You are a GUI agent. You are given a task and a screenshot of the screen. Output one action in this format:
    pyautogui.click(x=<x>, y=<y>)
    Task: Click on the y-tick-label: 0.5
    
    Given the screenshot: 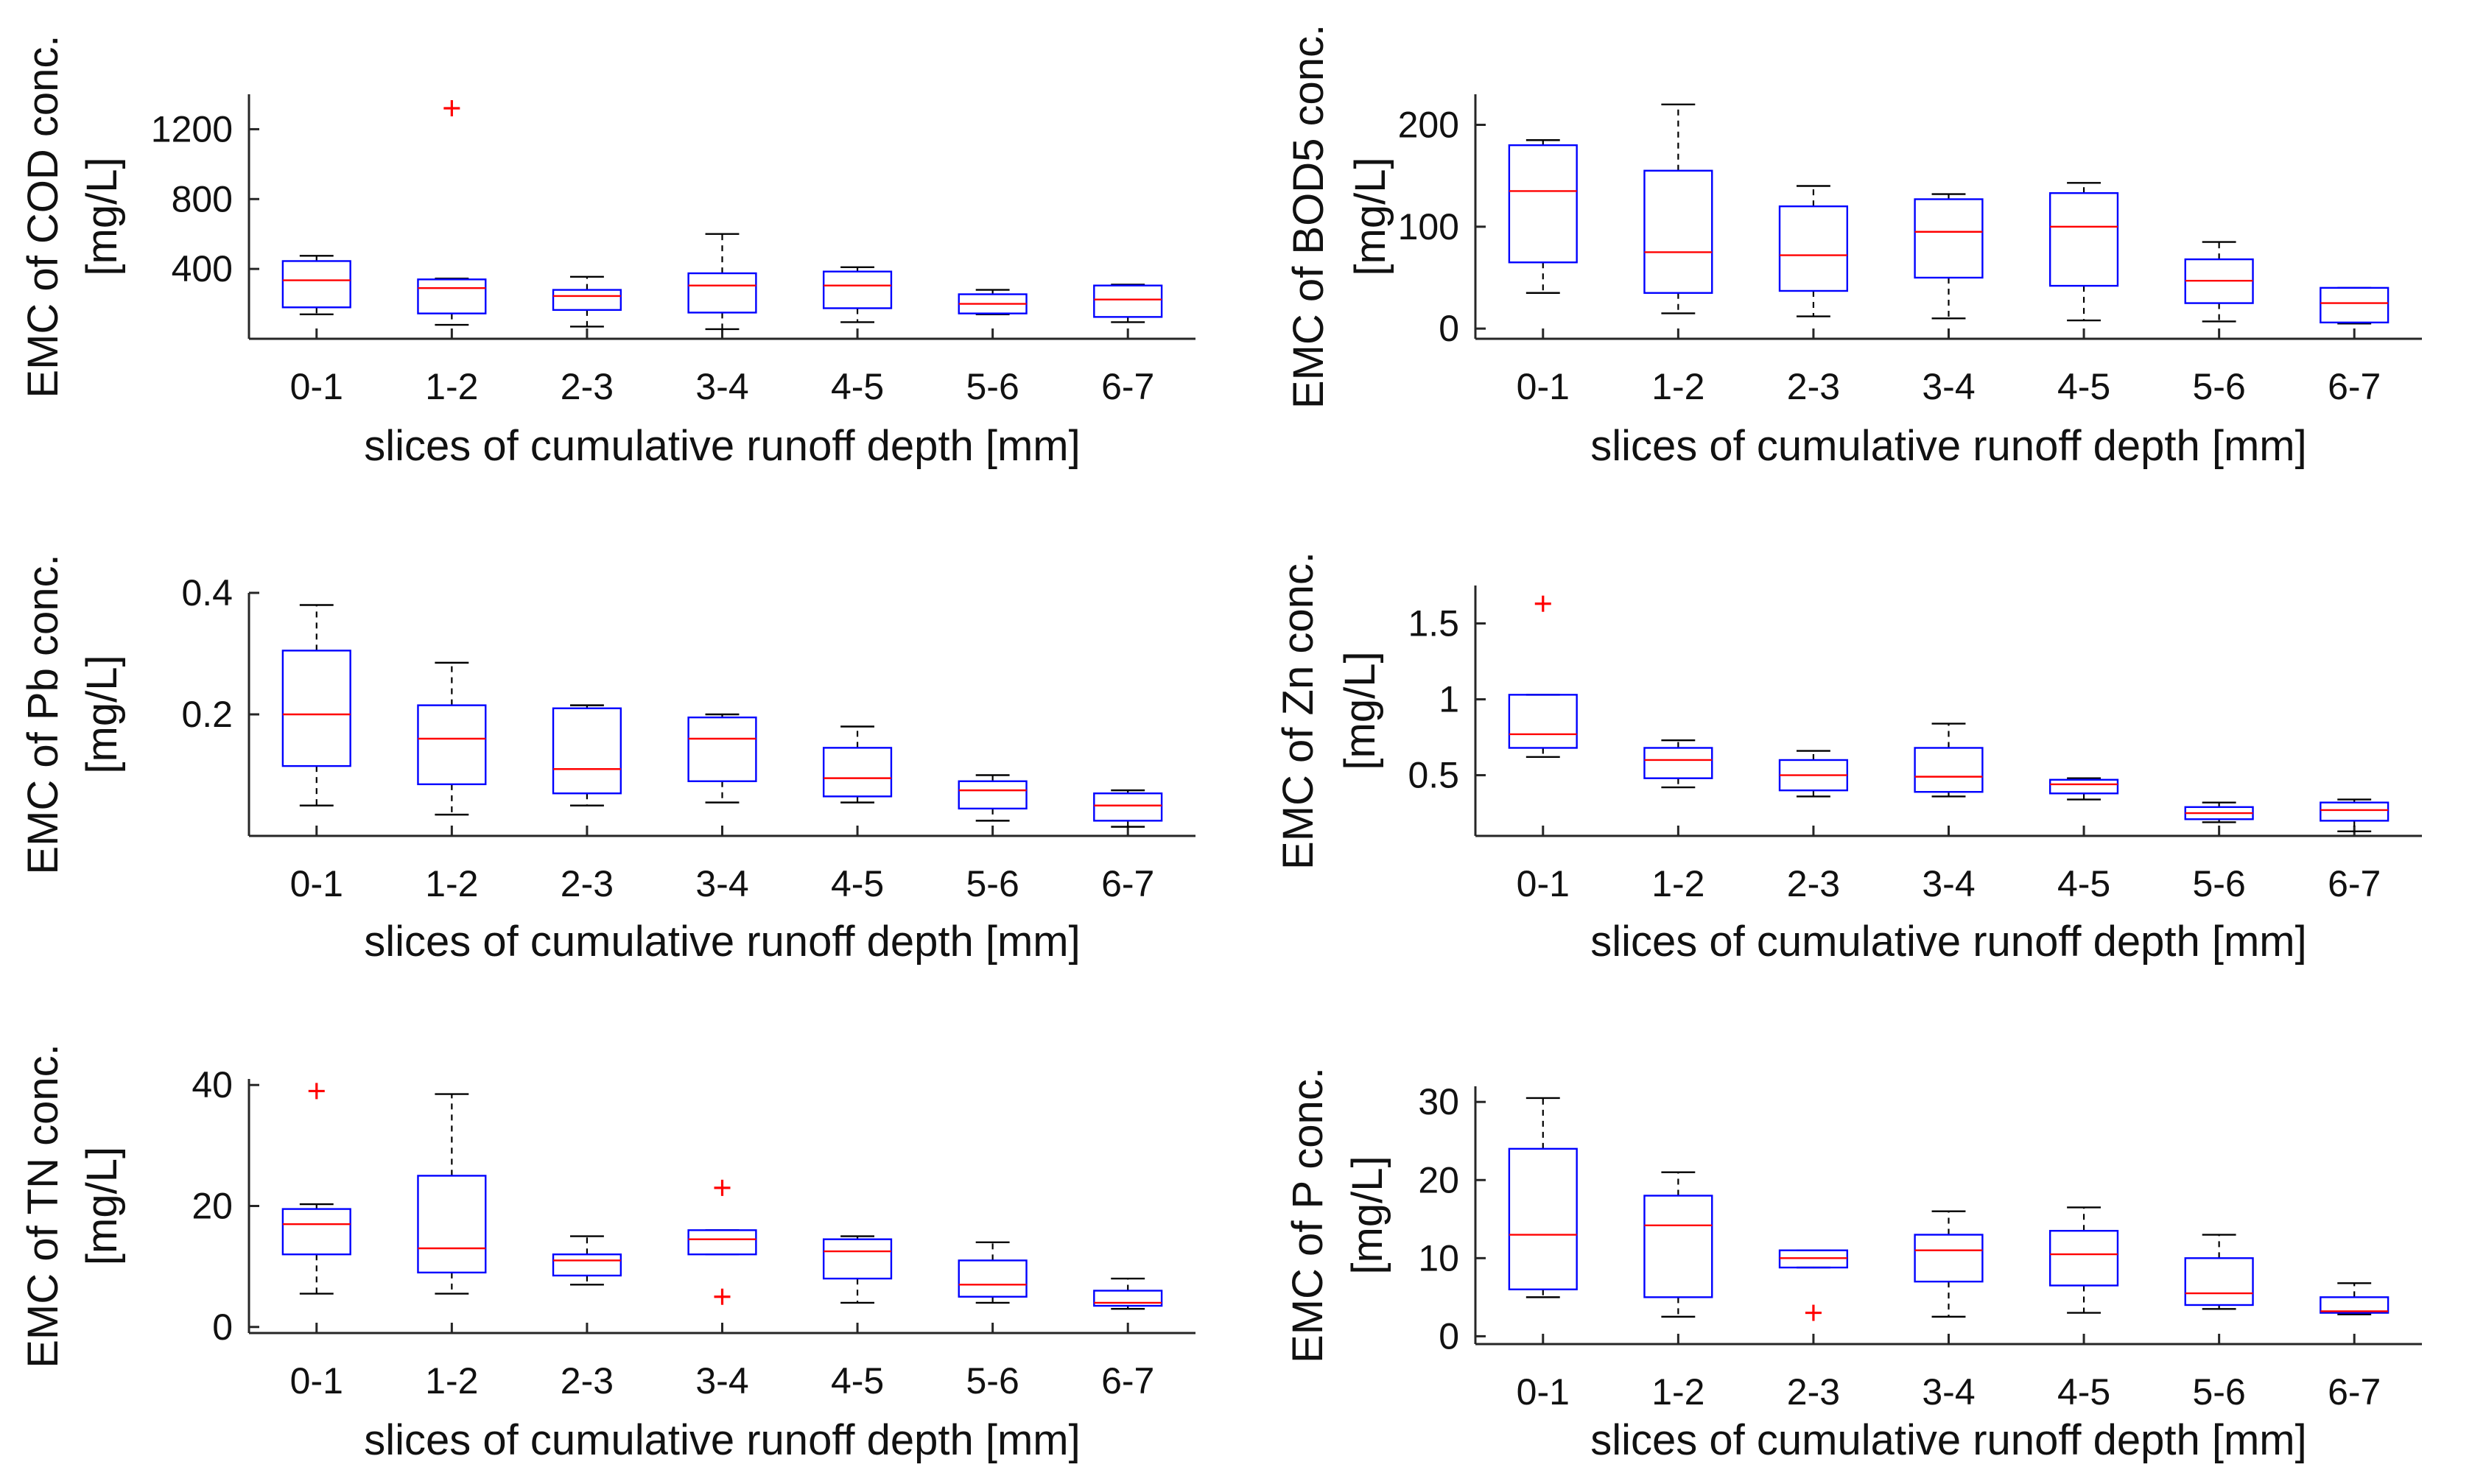 What is the action you would take?
    pyautogui.click(x=1433, y=776)
    